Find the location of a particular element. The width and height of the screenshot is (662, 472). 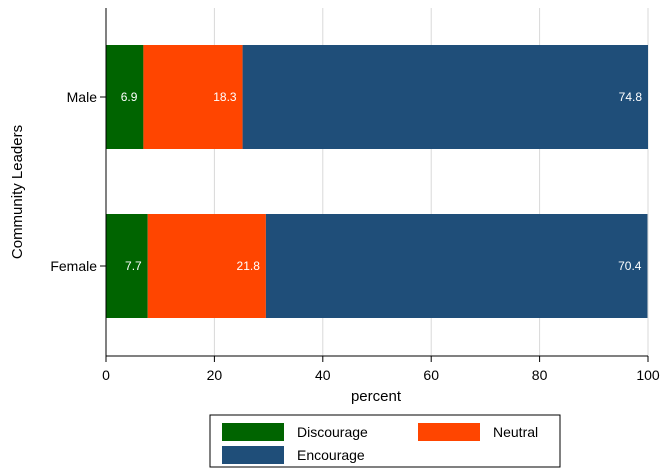

legend-label-encourage: Encourage is located at coordinates (331, 455).